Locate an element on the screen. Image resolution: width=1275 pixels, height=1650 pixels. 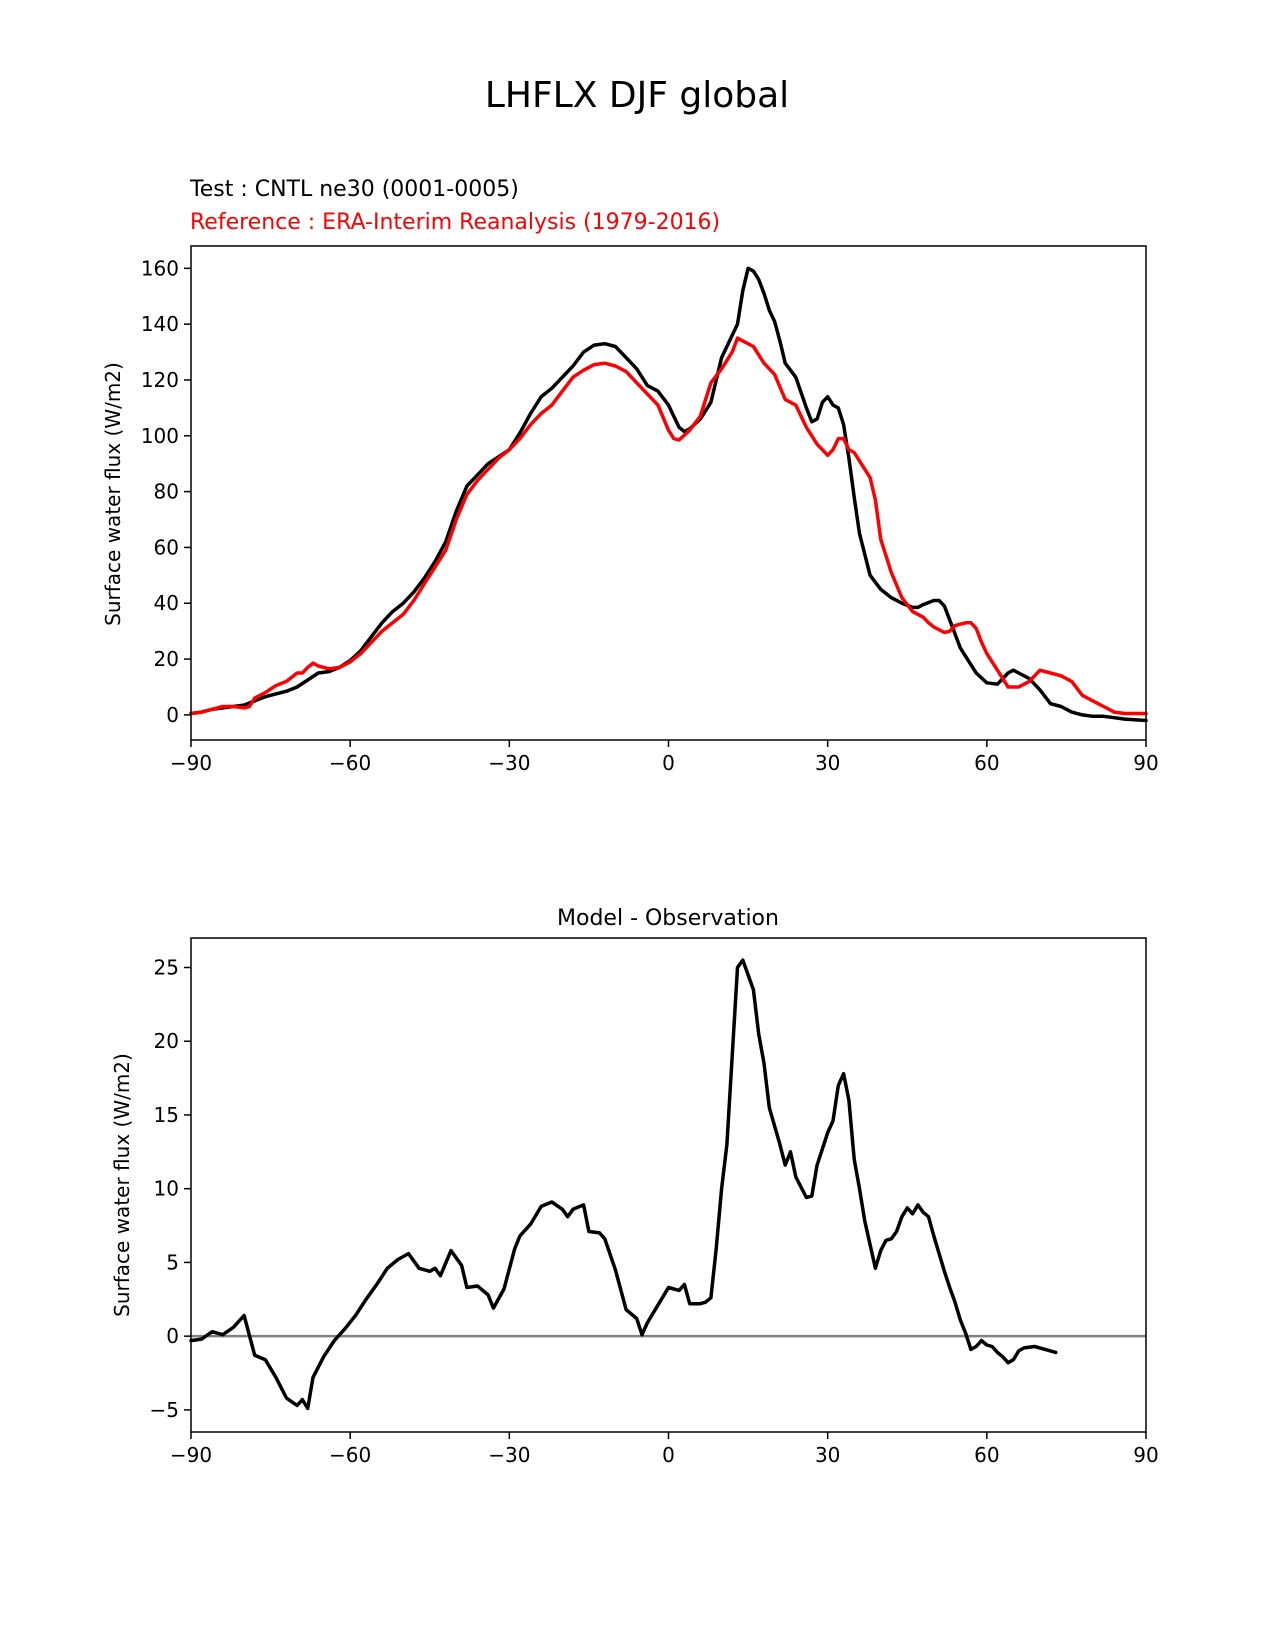
y-tick-label-top: 40 is located at coordinates (166, 603).